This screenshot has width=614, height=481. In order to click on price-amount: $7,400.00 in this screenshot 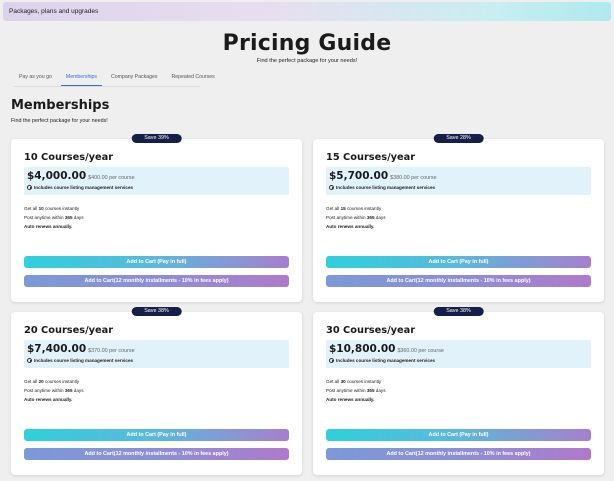, I will do `click(57, 349)`.